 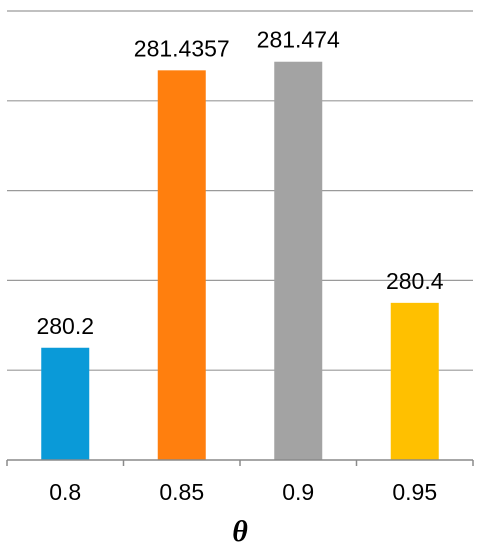 What do you see at coordinates (298, 40) in the screenshot?
I see `data-label-0.9: 281.474` at bounding box center [298, 40].